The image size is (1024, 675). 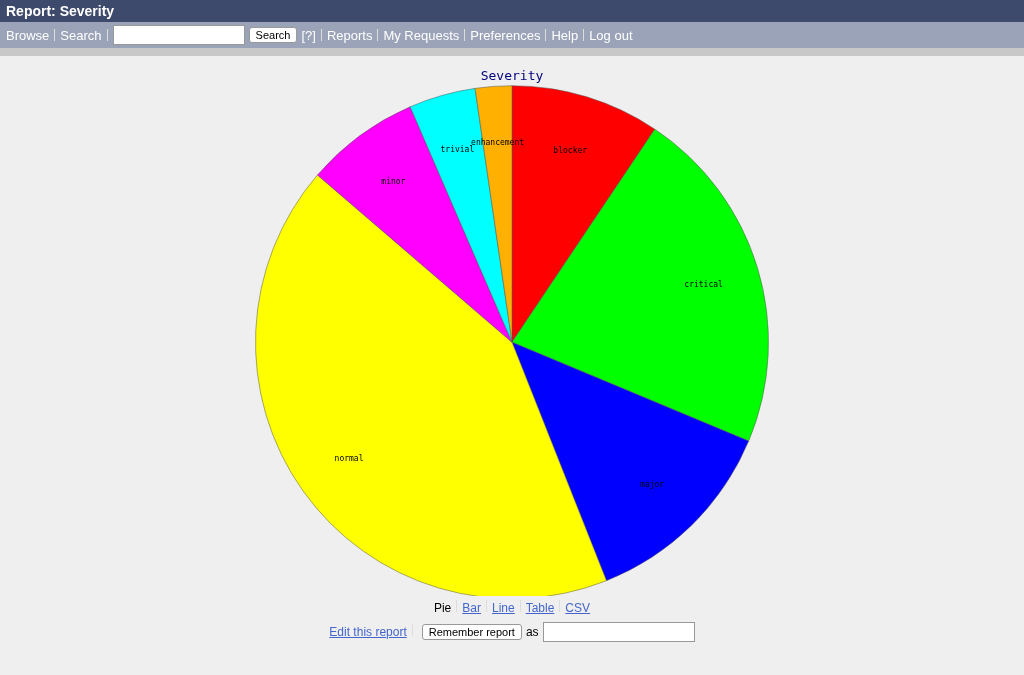 I want to click on text: My Requests, so click(x=421, y=35).